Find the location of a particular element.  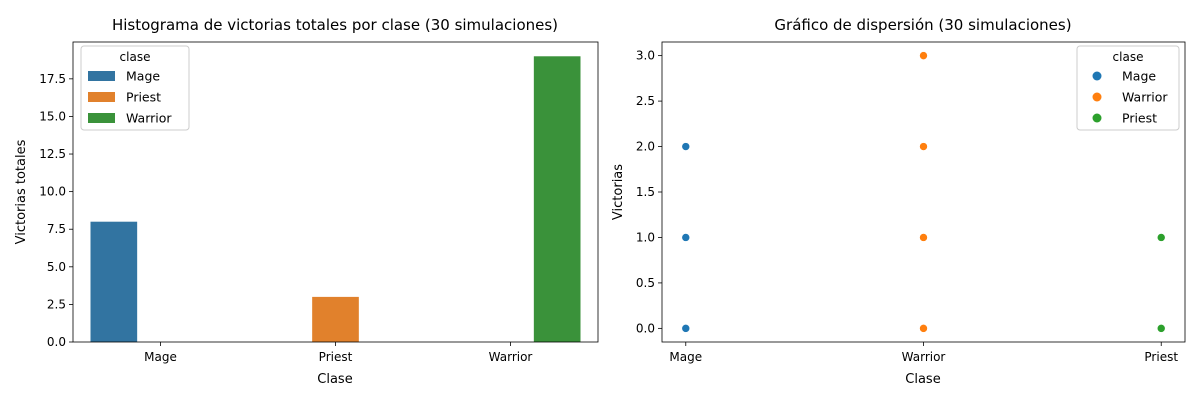

bar-chart-x-tick-label: Mage is located at coordinates (160, 357).